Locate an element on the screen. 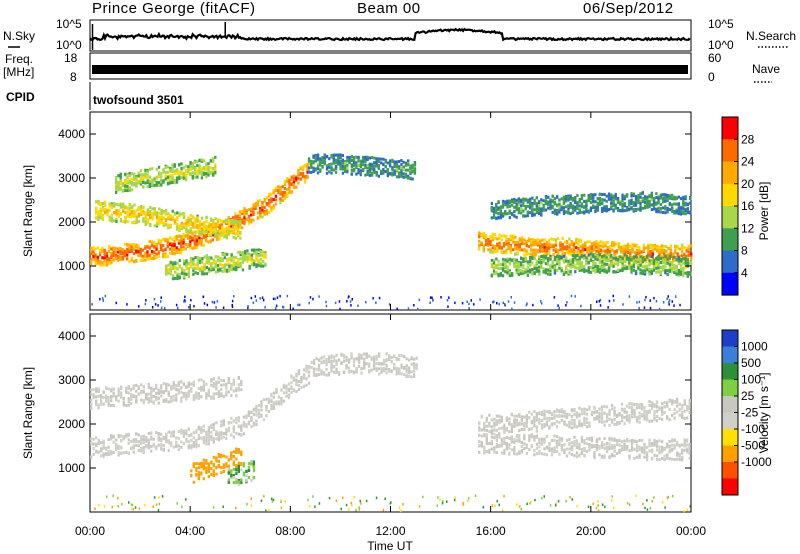  date-title: 06/Sep/2012 is located at coordinates (628, 8).